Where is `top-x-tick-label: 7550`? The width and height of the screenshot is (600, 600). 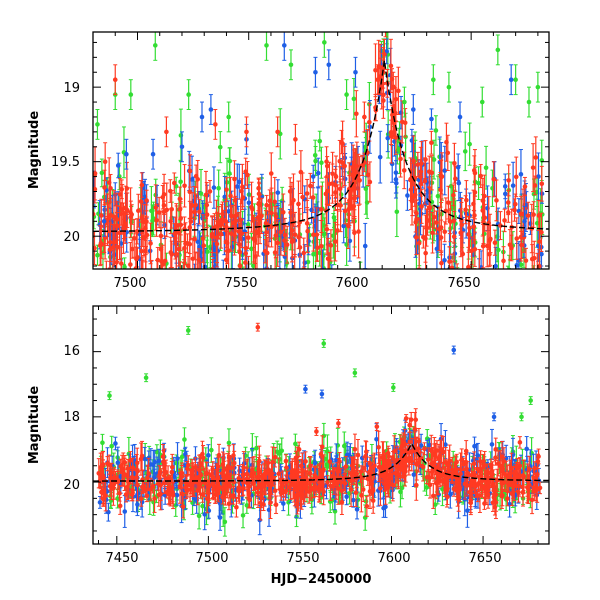 top-x-tick-label: 7550 is located at coordinates (240, 283).